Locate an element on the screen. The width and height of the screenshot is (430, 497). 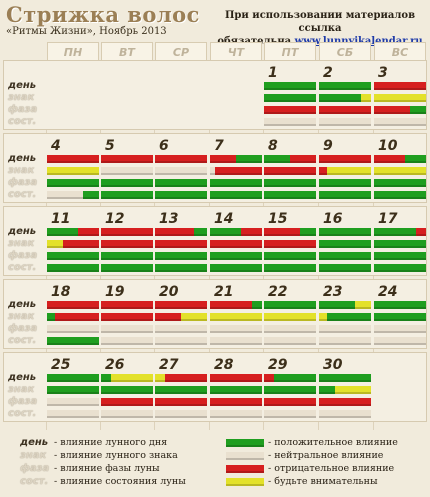
legend-label: сост. is located at coordinates (34, 481).